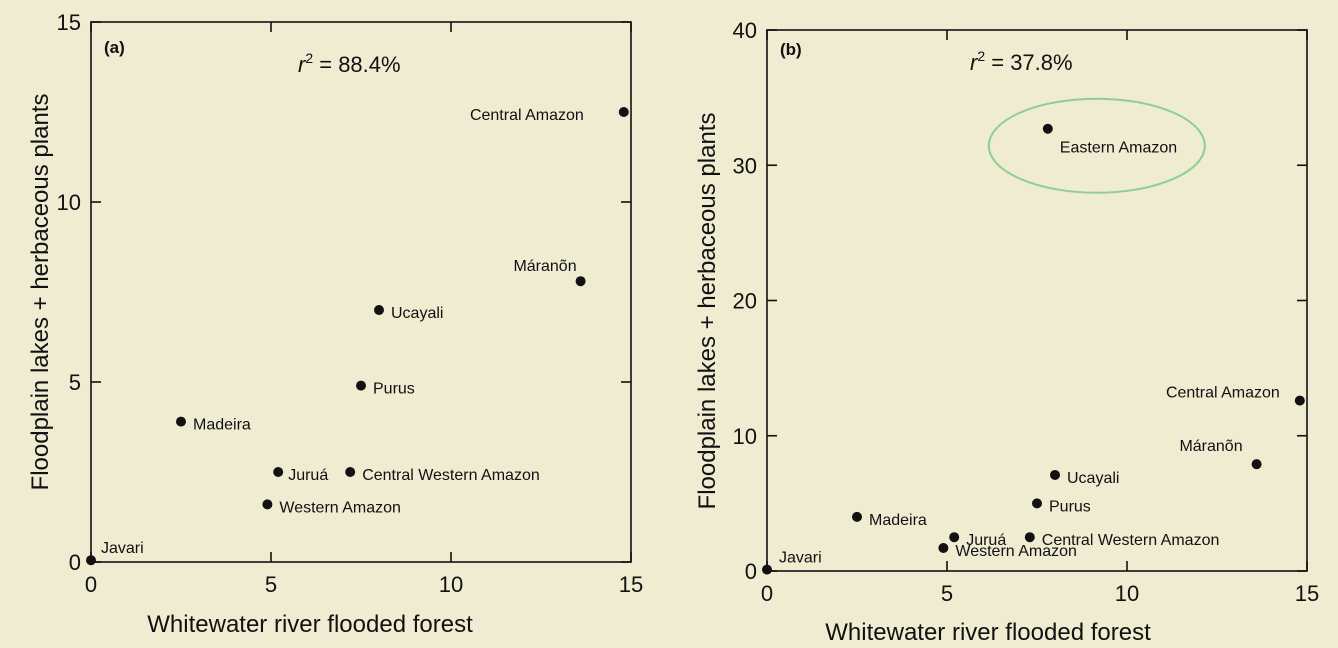 Image resolution: width=1338 pixels, height=648 pixels. Describe the element at coordinates (114, 47) in the screenshot. I see `panel-tag: (a)` at that location.